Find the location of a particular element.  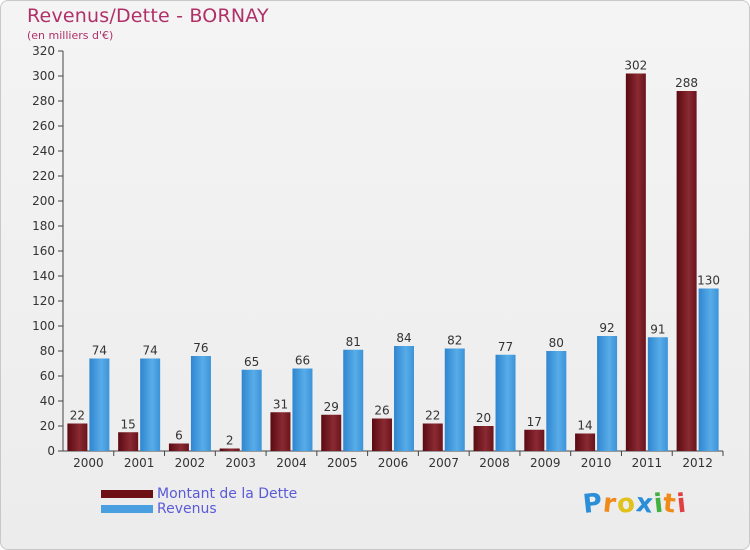

x-tick-label: 2001 is located at coordinates (139, 463).